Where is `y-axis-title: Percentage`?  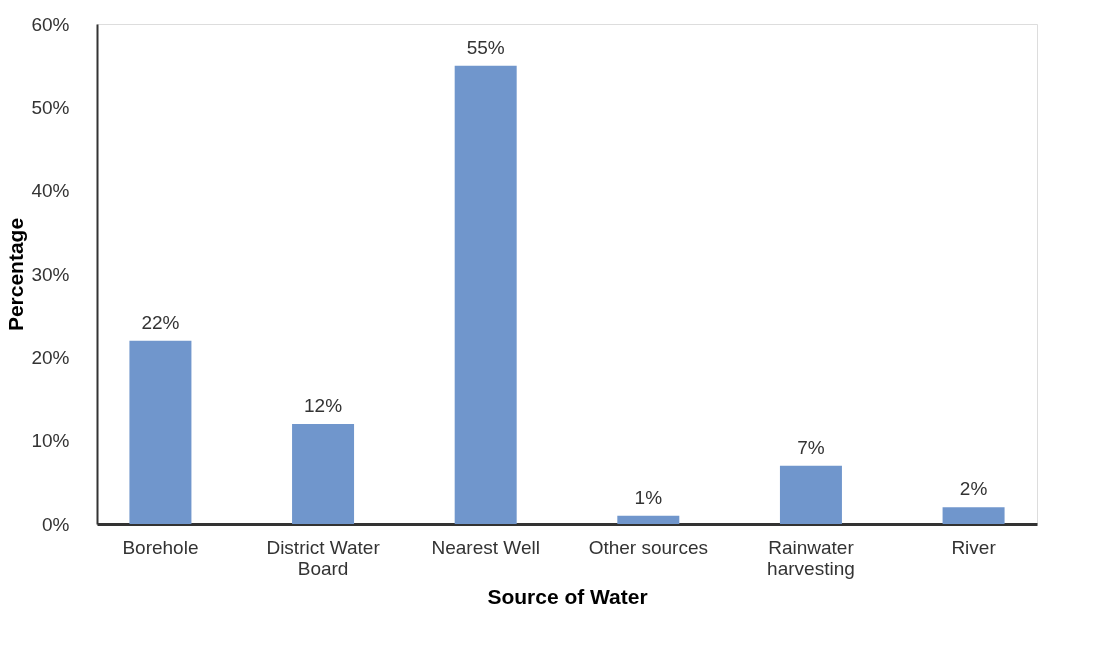
y-axis-title: Percentage is located at coordinates (16, 274).